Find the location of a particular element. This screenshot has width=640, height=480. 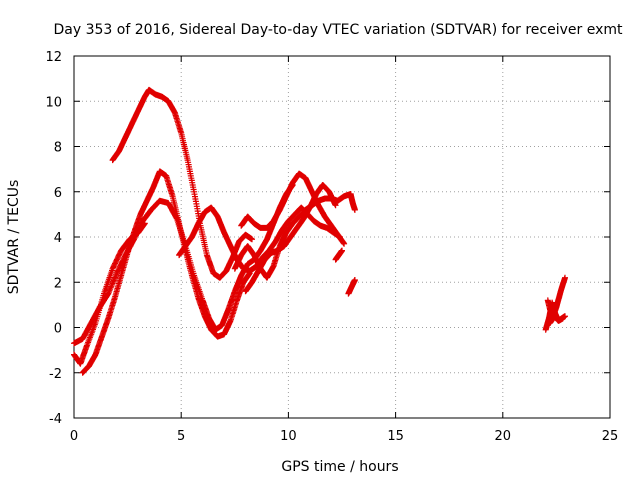

x-tick-label: 15 is located at coordinates (395, 436).